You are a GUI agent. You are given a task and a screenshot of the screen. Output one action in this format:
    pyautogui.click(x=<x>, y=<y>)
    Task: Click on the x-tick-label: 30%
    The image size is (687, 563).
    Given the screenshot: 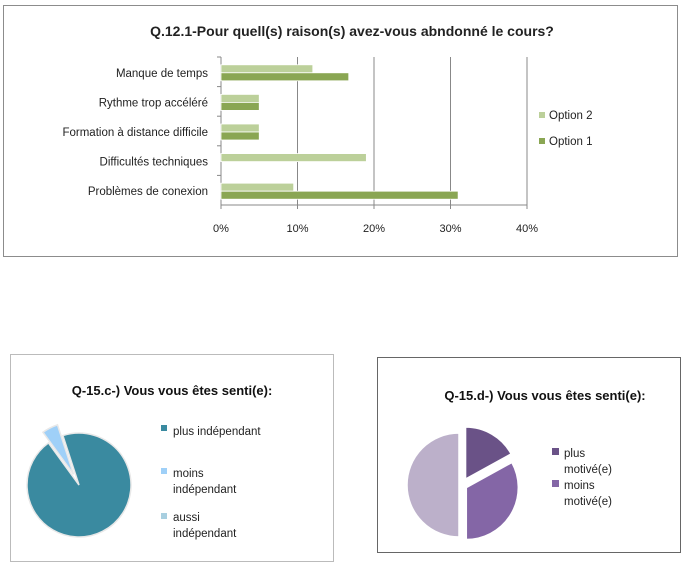 What is the action you would take?
    pyautogui.click(x=450, y=229)
    